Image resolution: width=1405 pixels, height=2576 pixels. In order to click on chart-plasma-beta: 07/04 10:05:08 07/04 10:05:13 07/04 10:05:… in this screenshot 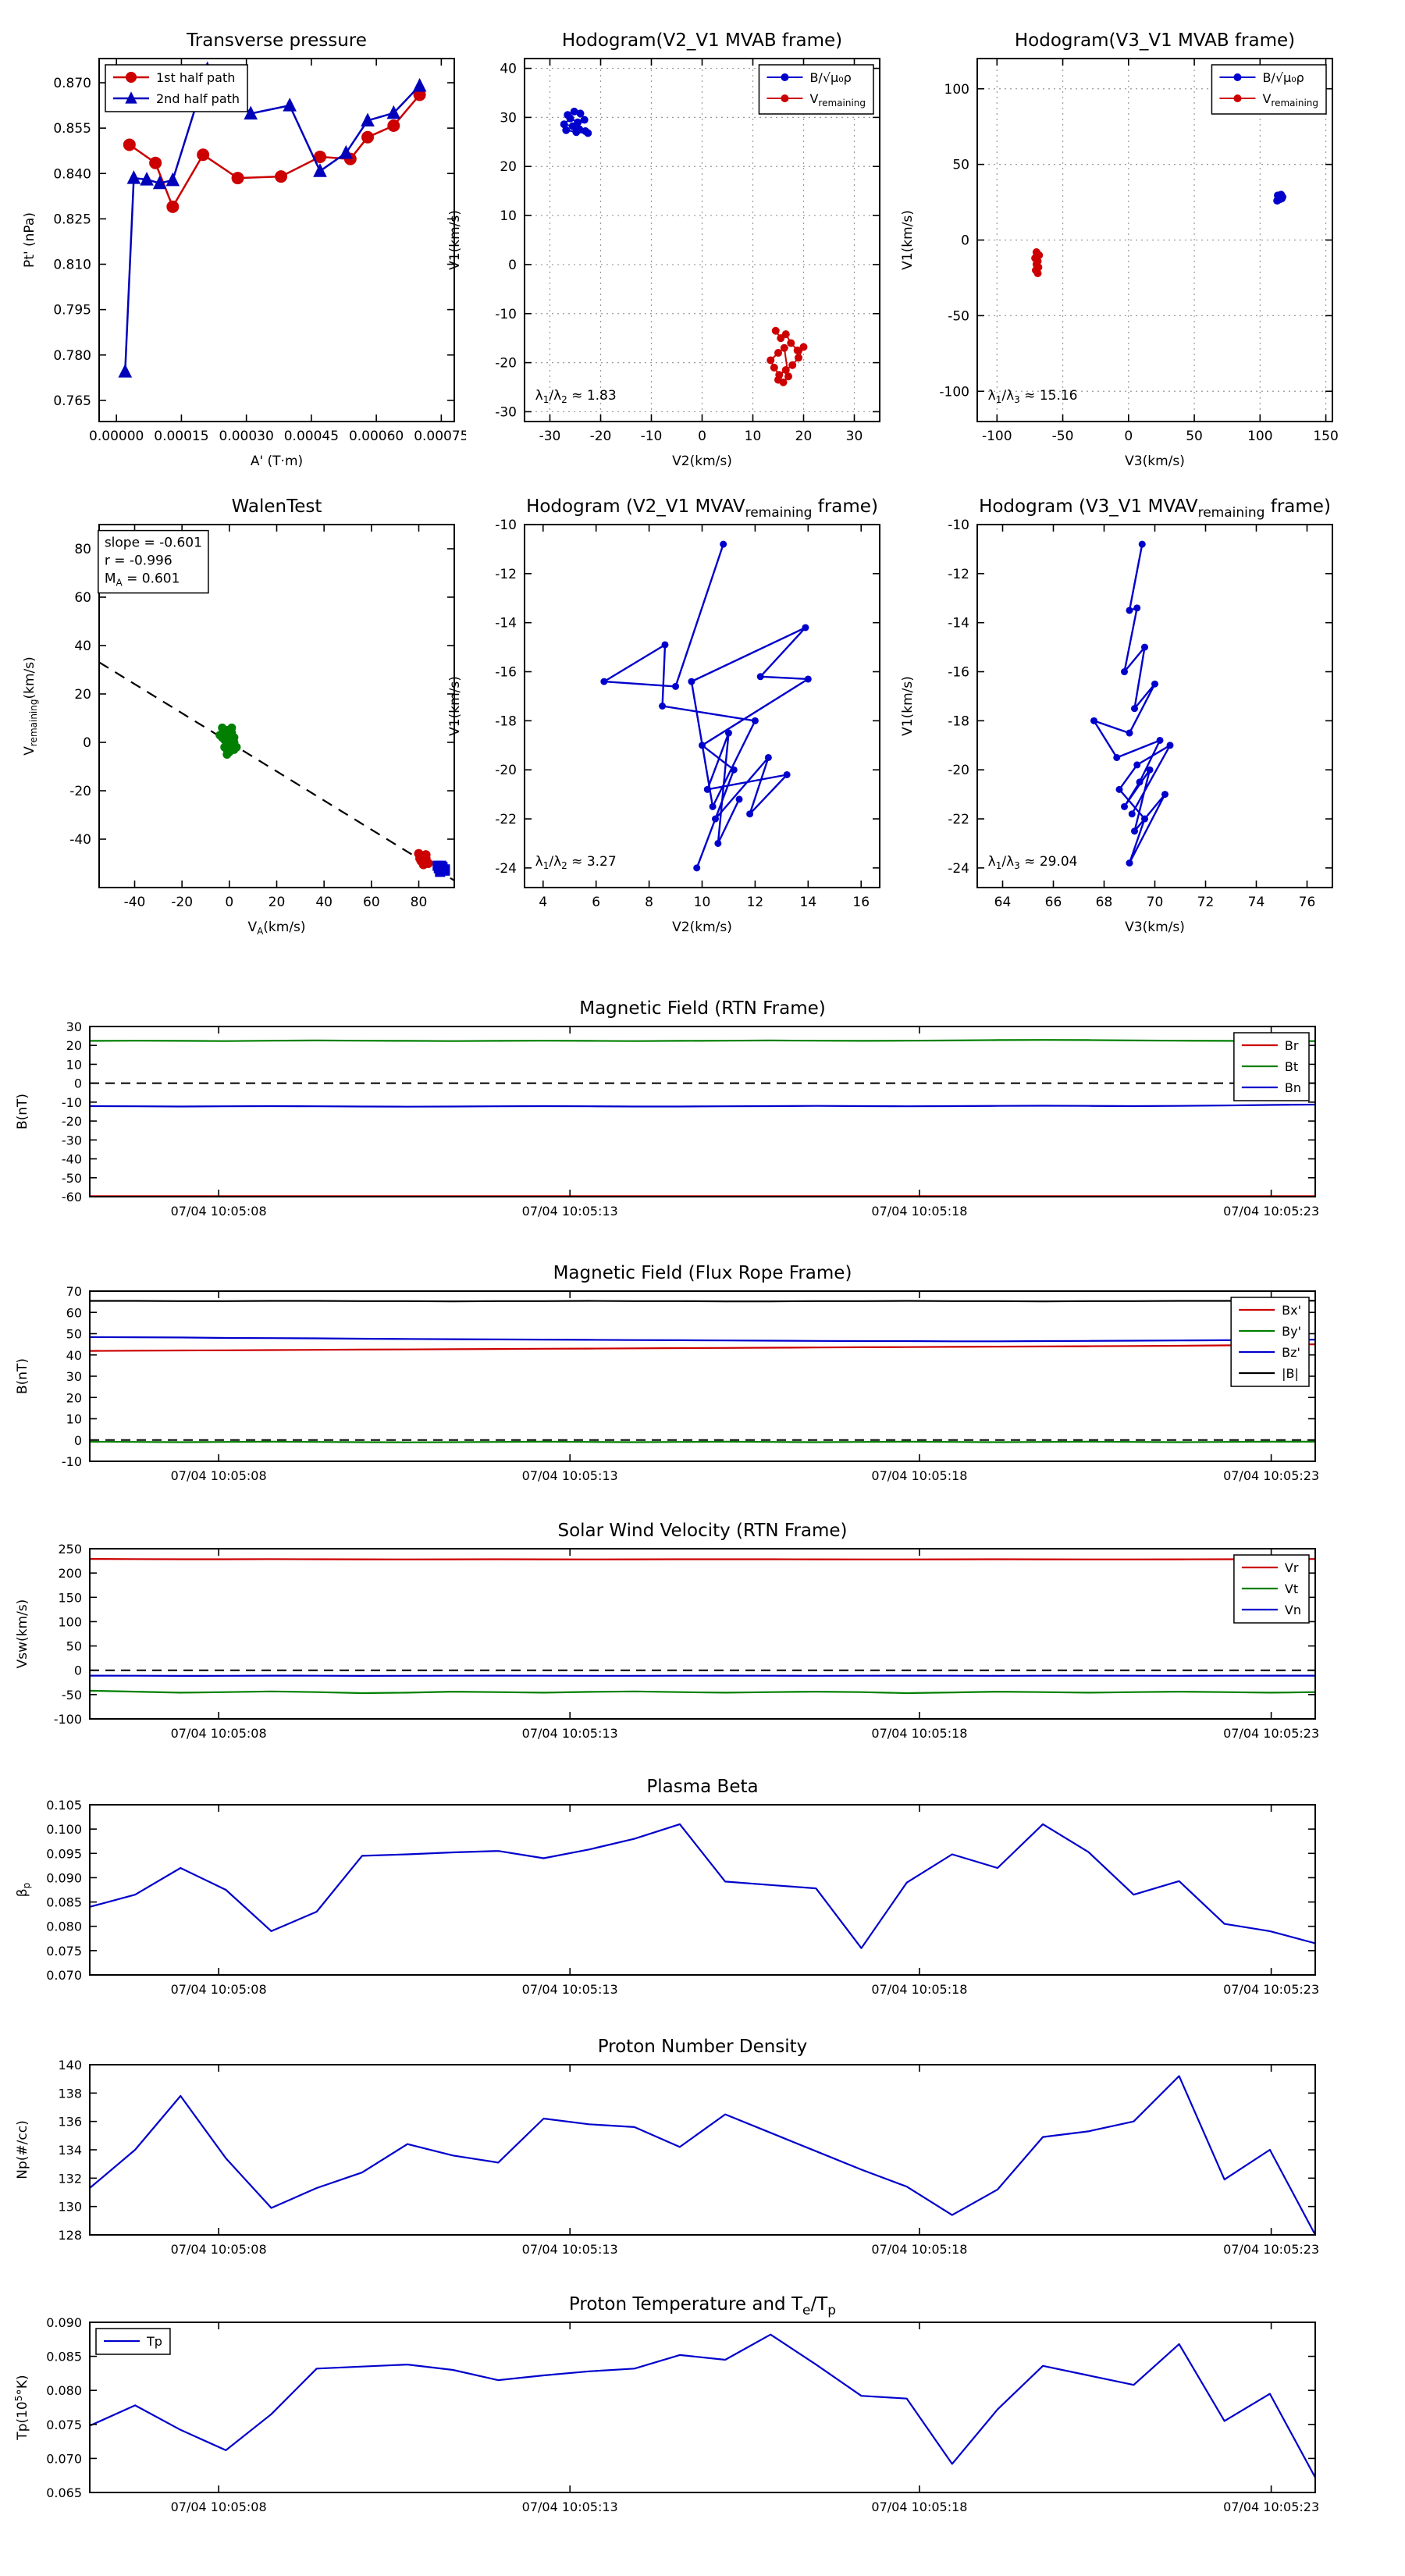, I will do `click(703, 1888)`.